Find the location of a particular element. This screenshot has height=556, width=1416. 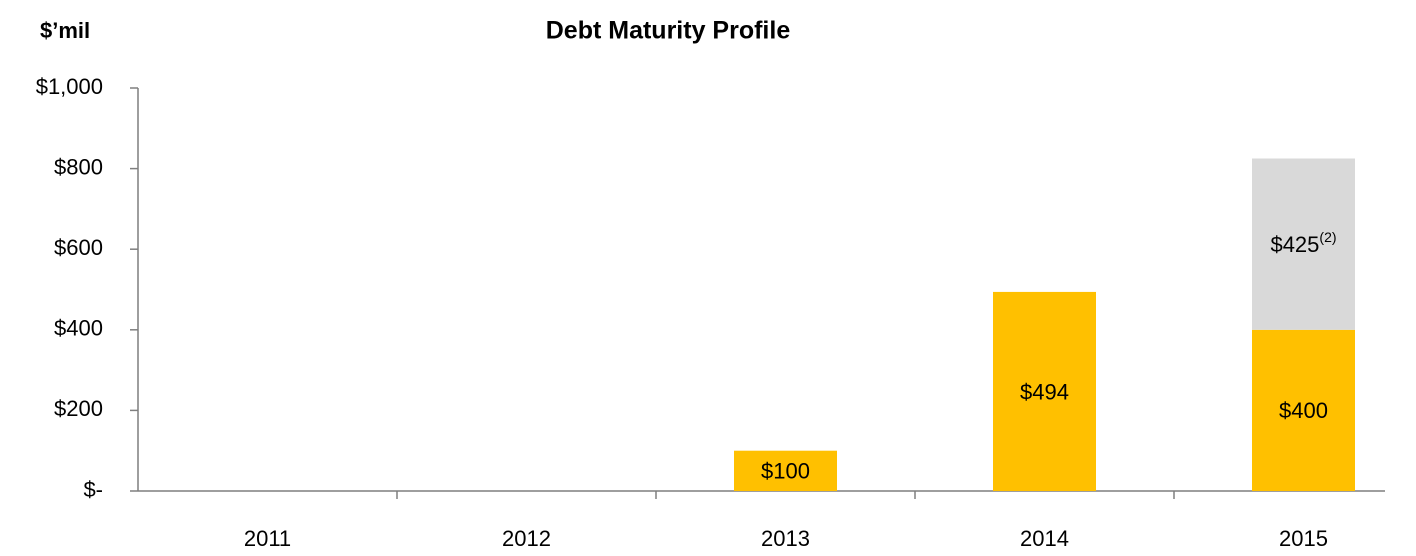

y-tick-label: $800 is located at coordinates (78, 166).